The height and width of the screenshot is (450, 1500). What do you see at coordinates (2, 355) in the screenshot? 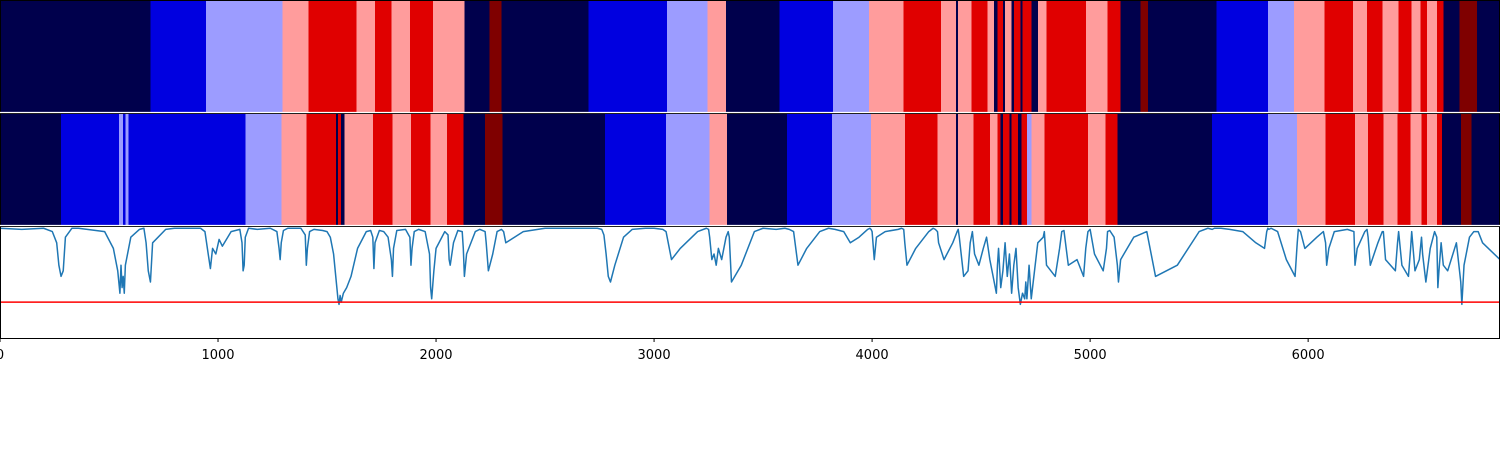
I see `x-tick-label: 0` at bounding box center [2, 355].